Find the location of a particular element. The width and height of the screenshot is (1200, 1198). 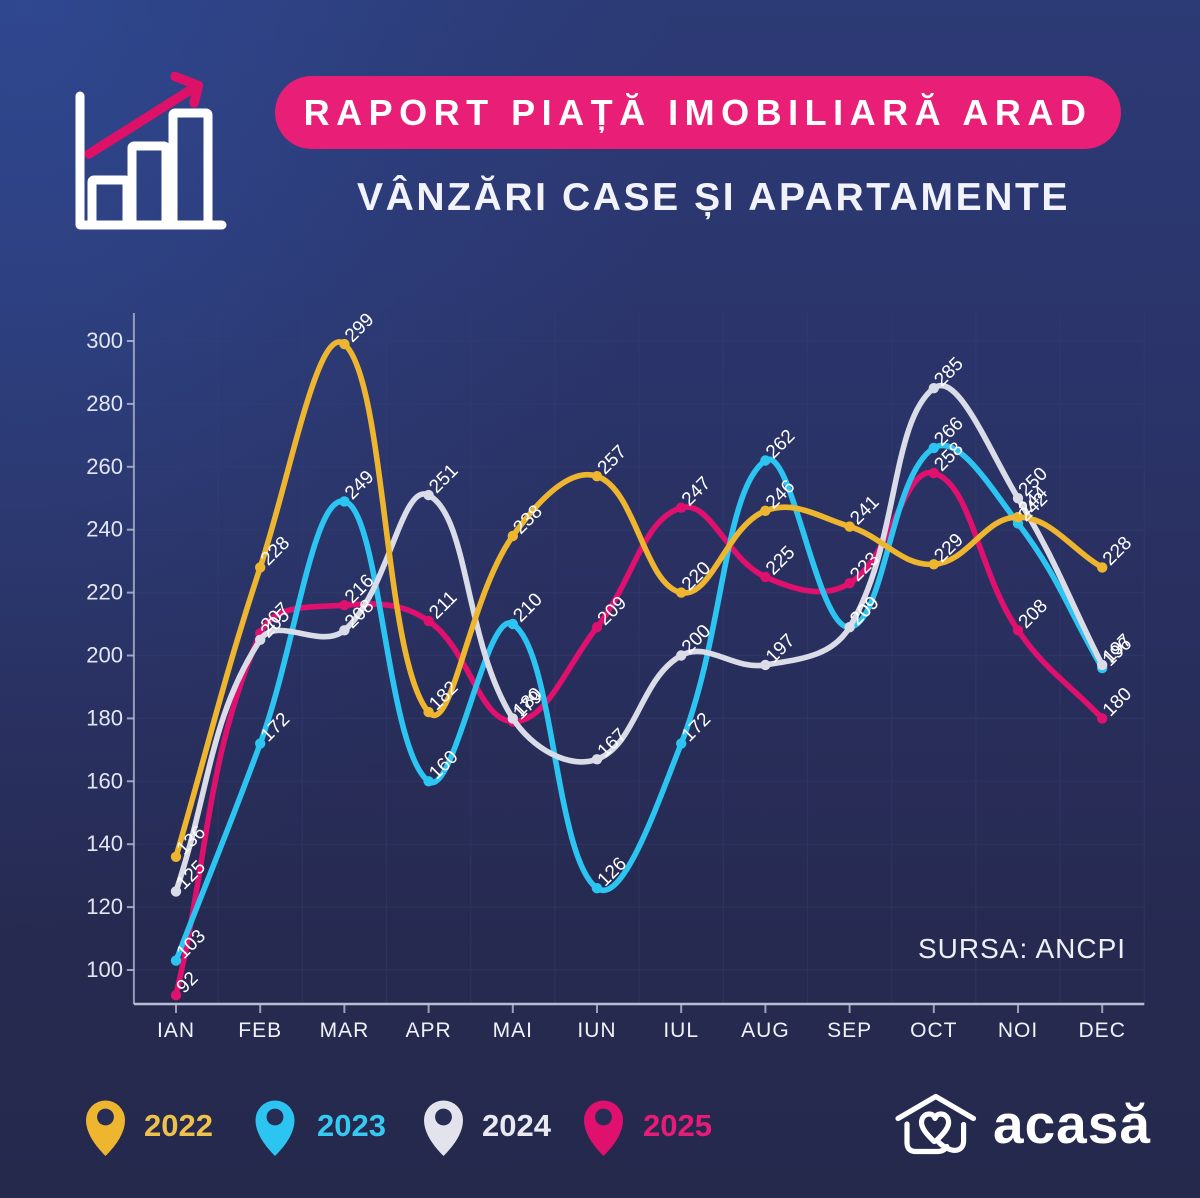

svg-text: NOI is located at coordinates (1018, 1030).